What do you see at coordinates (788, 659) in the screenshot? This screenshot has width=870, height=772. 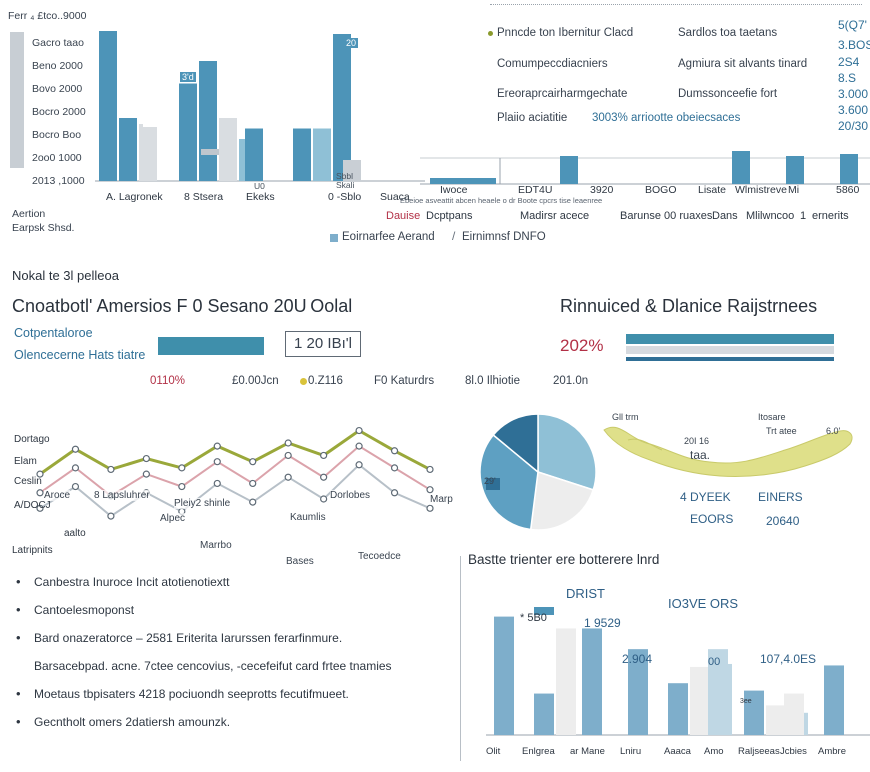 I see `br-annotation: 107,4.0ES` at bounding box center [788, 659].